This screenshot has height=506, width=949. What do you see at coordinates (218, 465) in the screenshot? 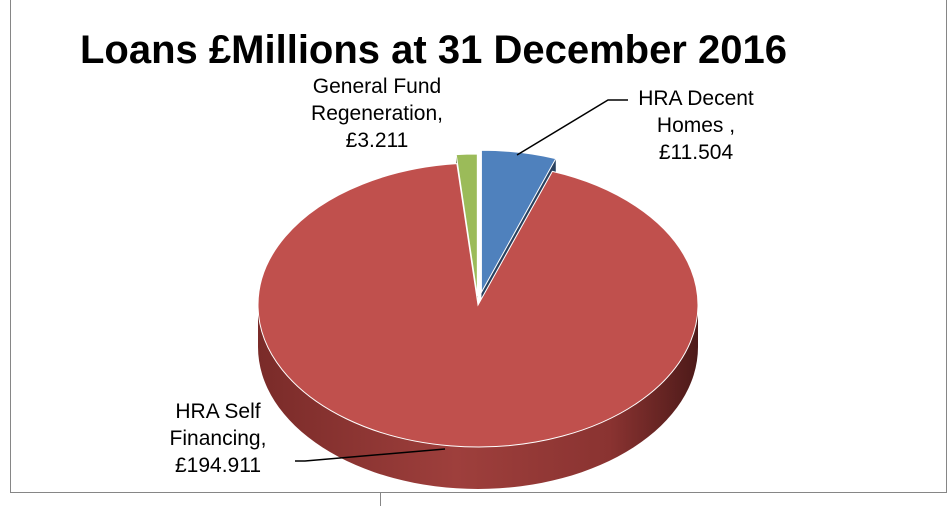
I see `label-line: £194.911` at bounding box center [218, 465].